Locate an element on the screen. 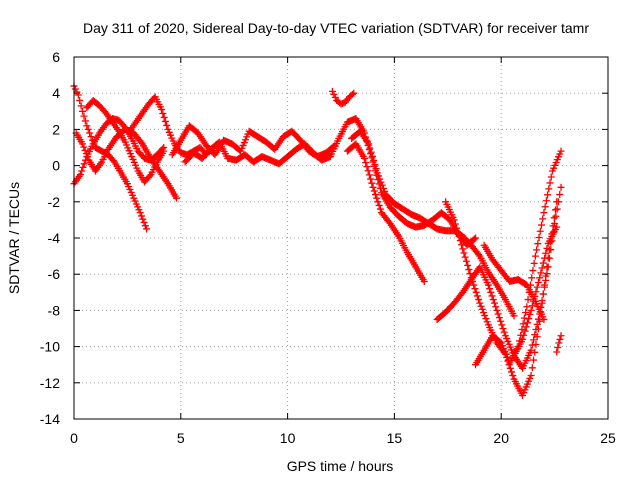  y-tick-label: -4 is located at coordinates (54, 238).